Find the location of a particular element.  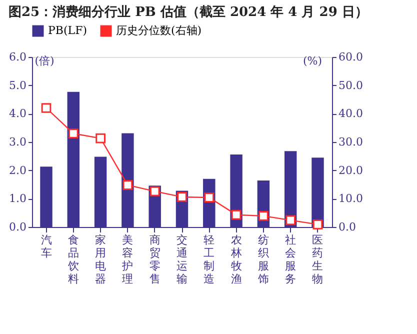

y2-axis-title: (%) is located at coordinates (312, 61).